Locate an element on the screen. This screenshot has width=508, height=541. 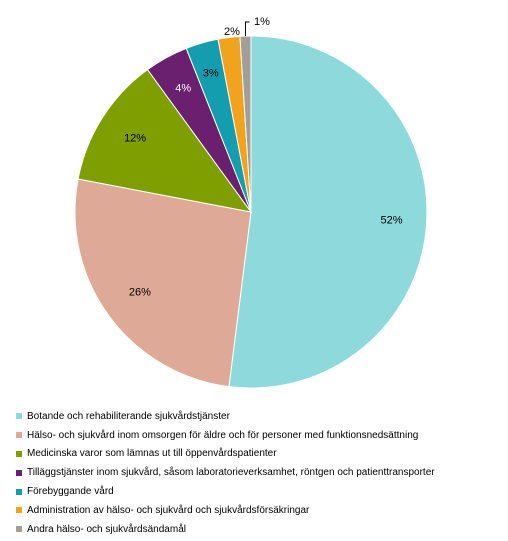
data-label-5: 3% is located at coordinates (211, 73).